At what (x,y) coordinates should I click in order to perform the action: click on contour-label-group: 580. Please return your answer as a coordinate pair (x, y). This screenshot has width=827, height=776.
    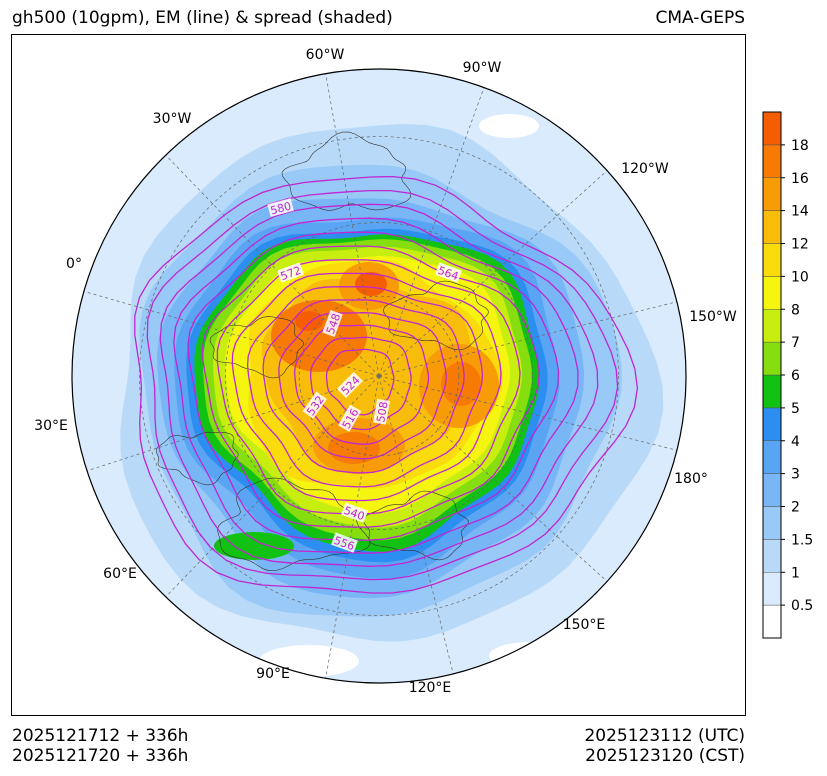
    Looking at the image, I should click on (280, 208).